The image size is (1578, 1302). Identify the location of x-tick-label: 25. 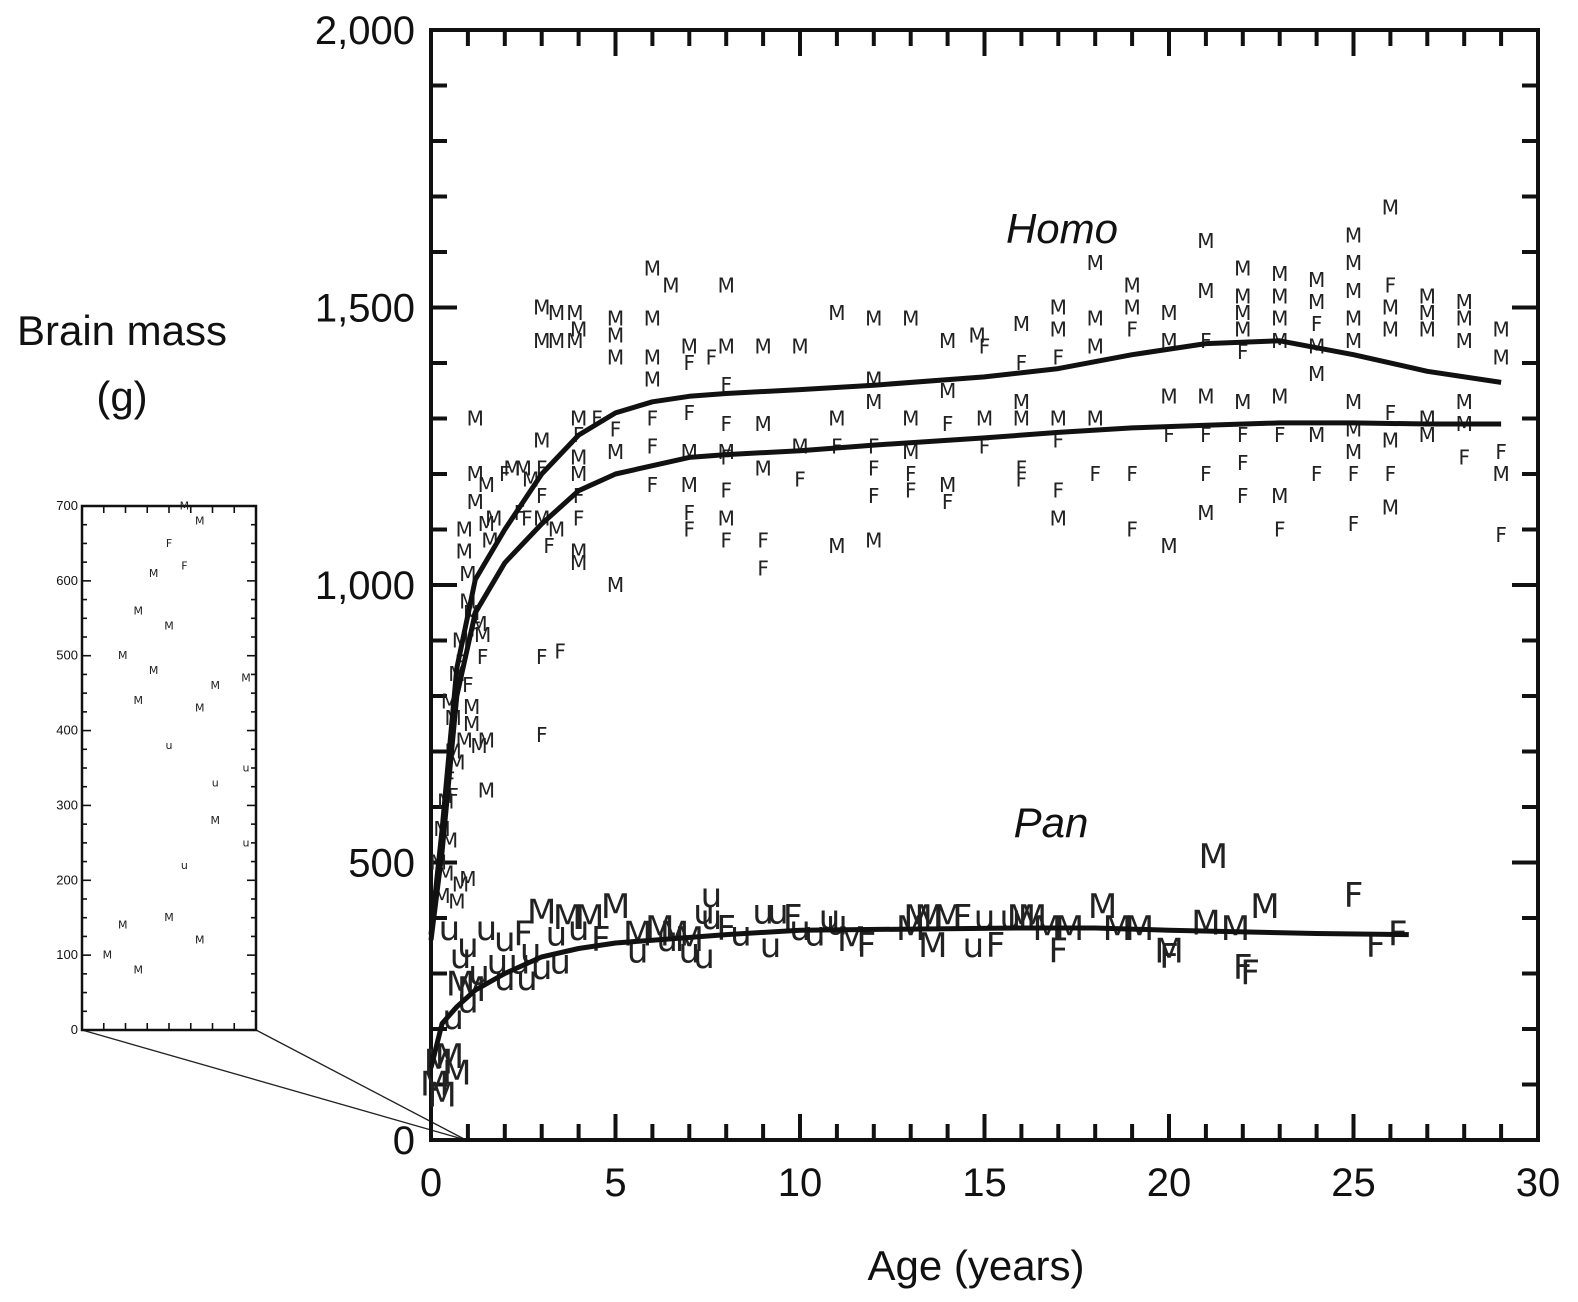
(1353, 1183).